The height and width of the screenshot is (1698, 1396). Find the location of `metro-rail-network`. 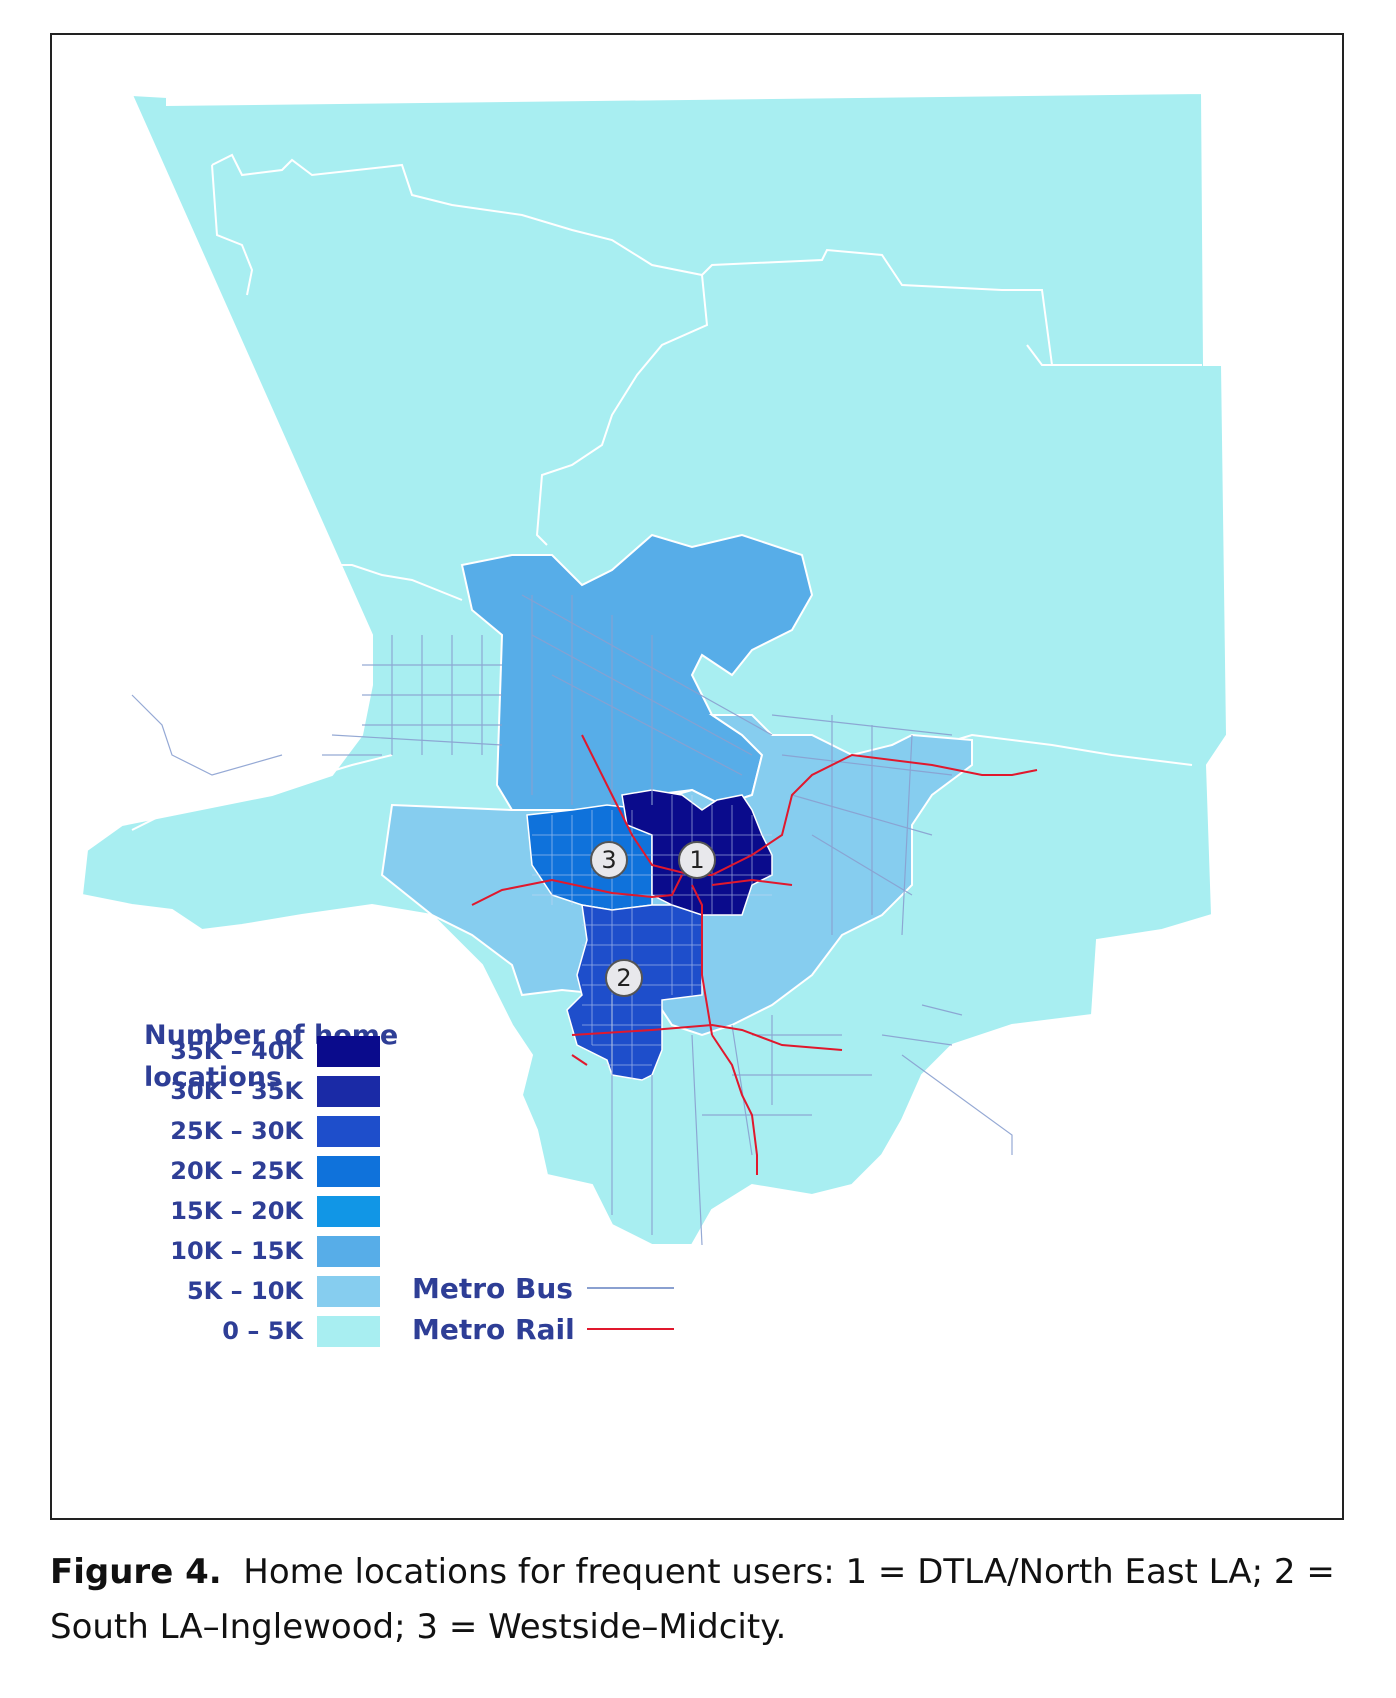

metro-rail-network is located at coordinates (754, 954).